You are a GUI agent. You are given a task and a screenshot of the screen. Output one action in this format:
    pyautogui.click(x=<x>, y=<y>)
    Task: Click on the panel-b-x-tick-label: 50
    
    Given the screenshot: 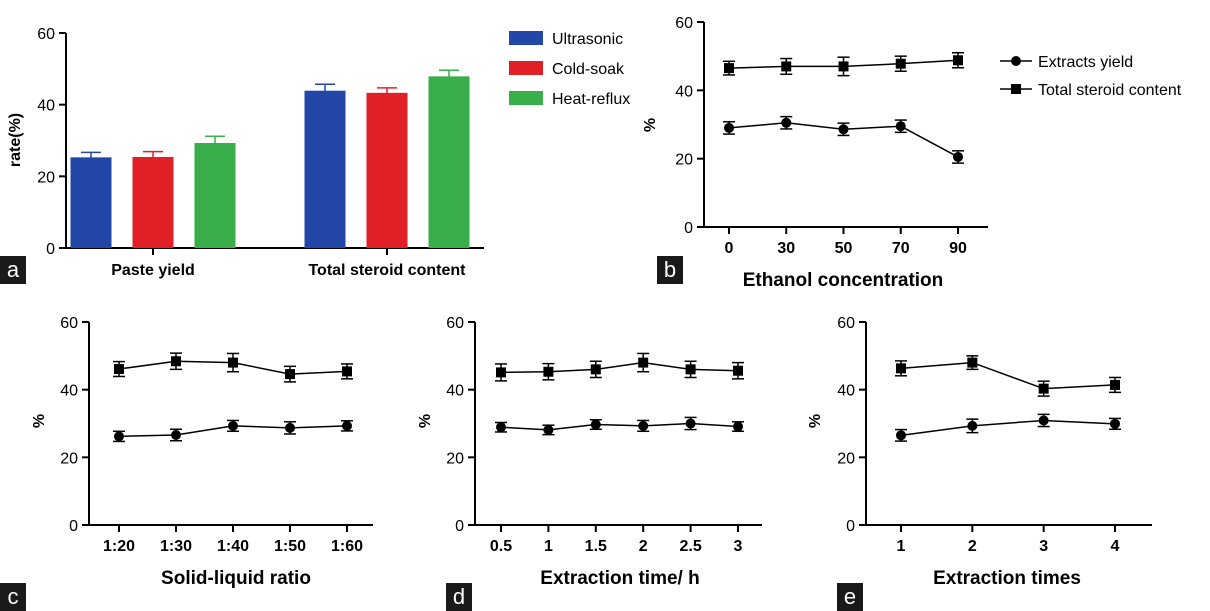 What is the action you would take?
    pyautogui.click(x=844, y=248)
    